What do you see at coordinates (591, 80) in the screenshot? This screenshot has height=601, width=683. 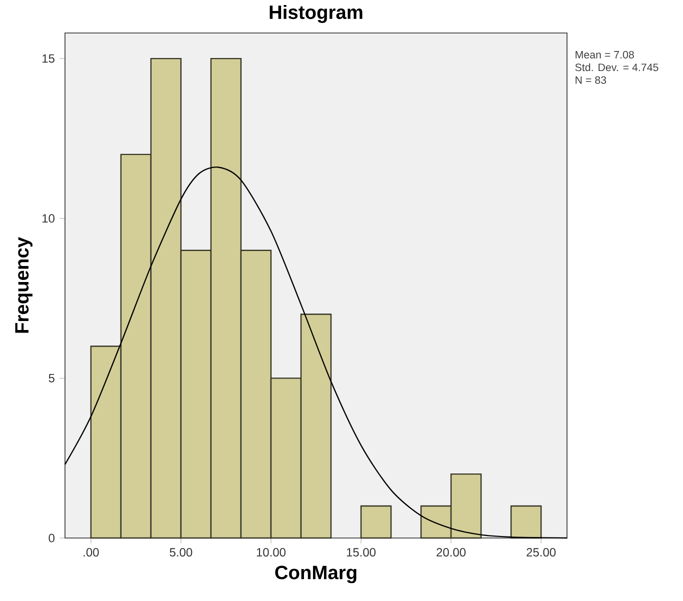 I see `text: N = 83` at bounding box center [591, 80].